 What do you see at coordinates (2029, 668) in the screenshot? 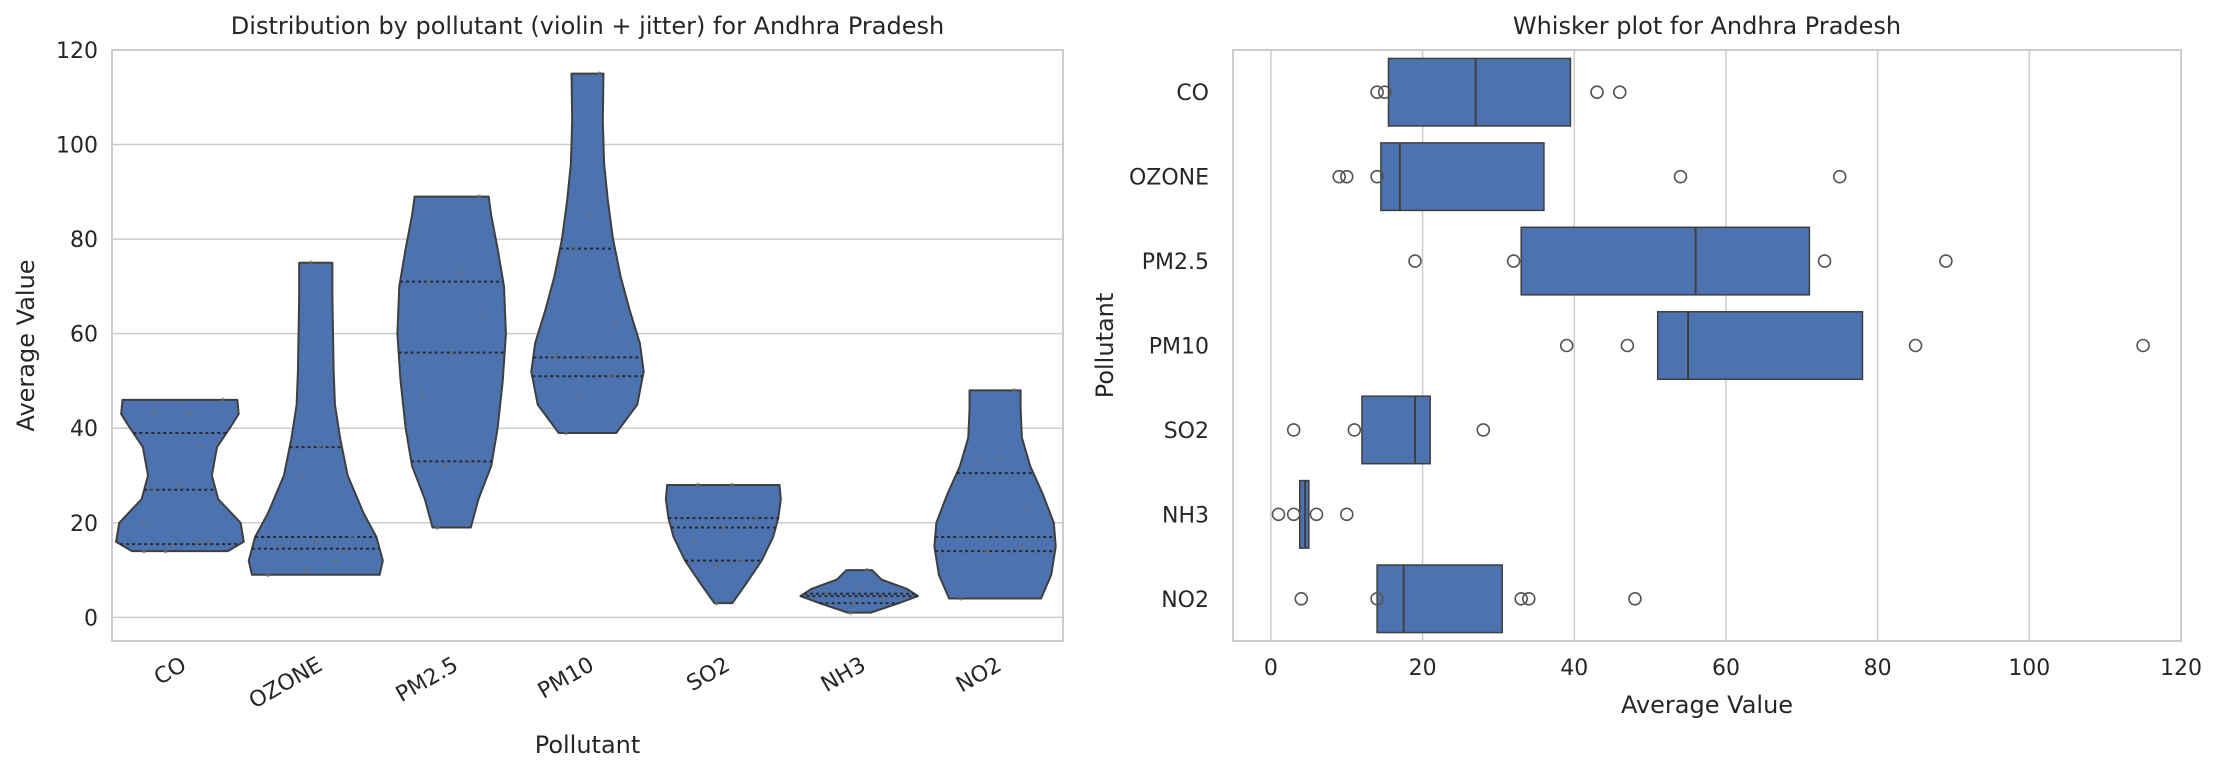
I see `whisker-x-tick-label: 100` at bounding box center [2029, 668].